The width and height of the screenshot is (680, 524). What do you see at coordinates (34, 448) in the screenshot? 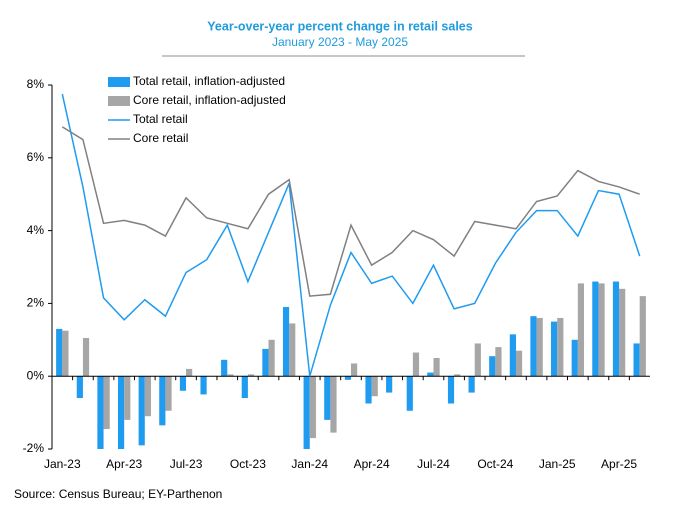
I see `y-tick-label: -2%` at bounding box center [34, 448].